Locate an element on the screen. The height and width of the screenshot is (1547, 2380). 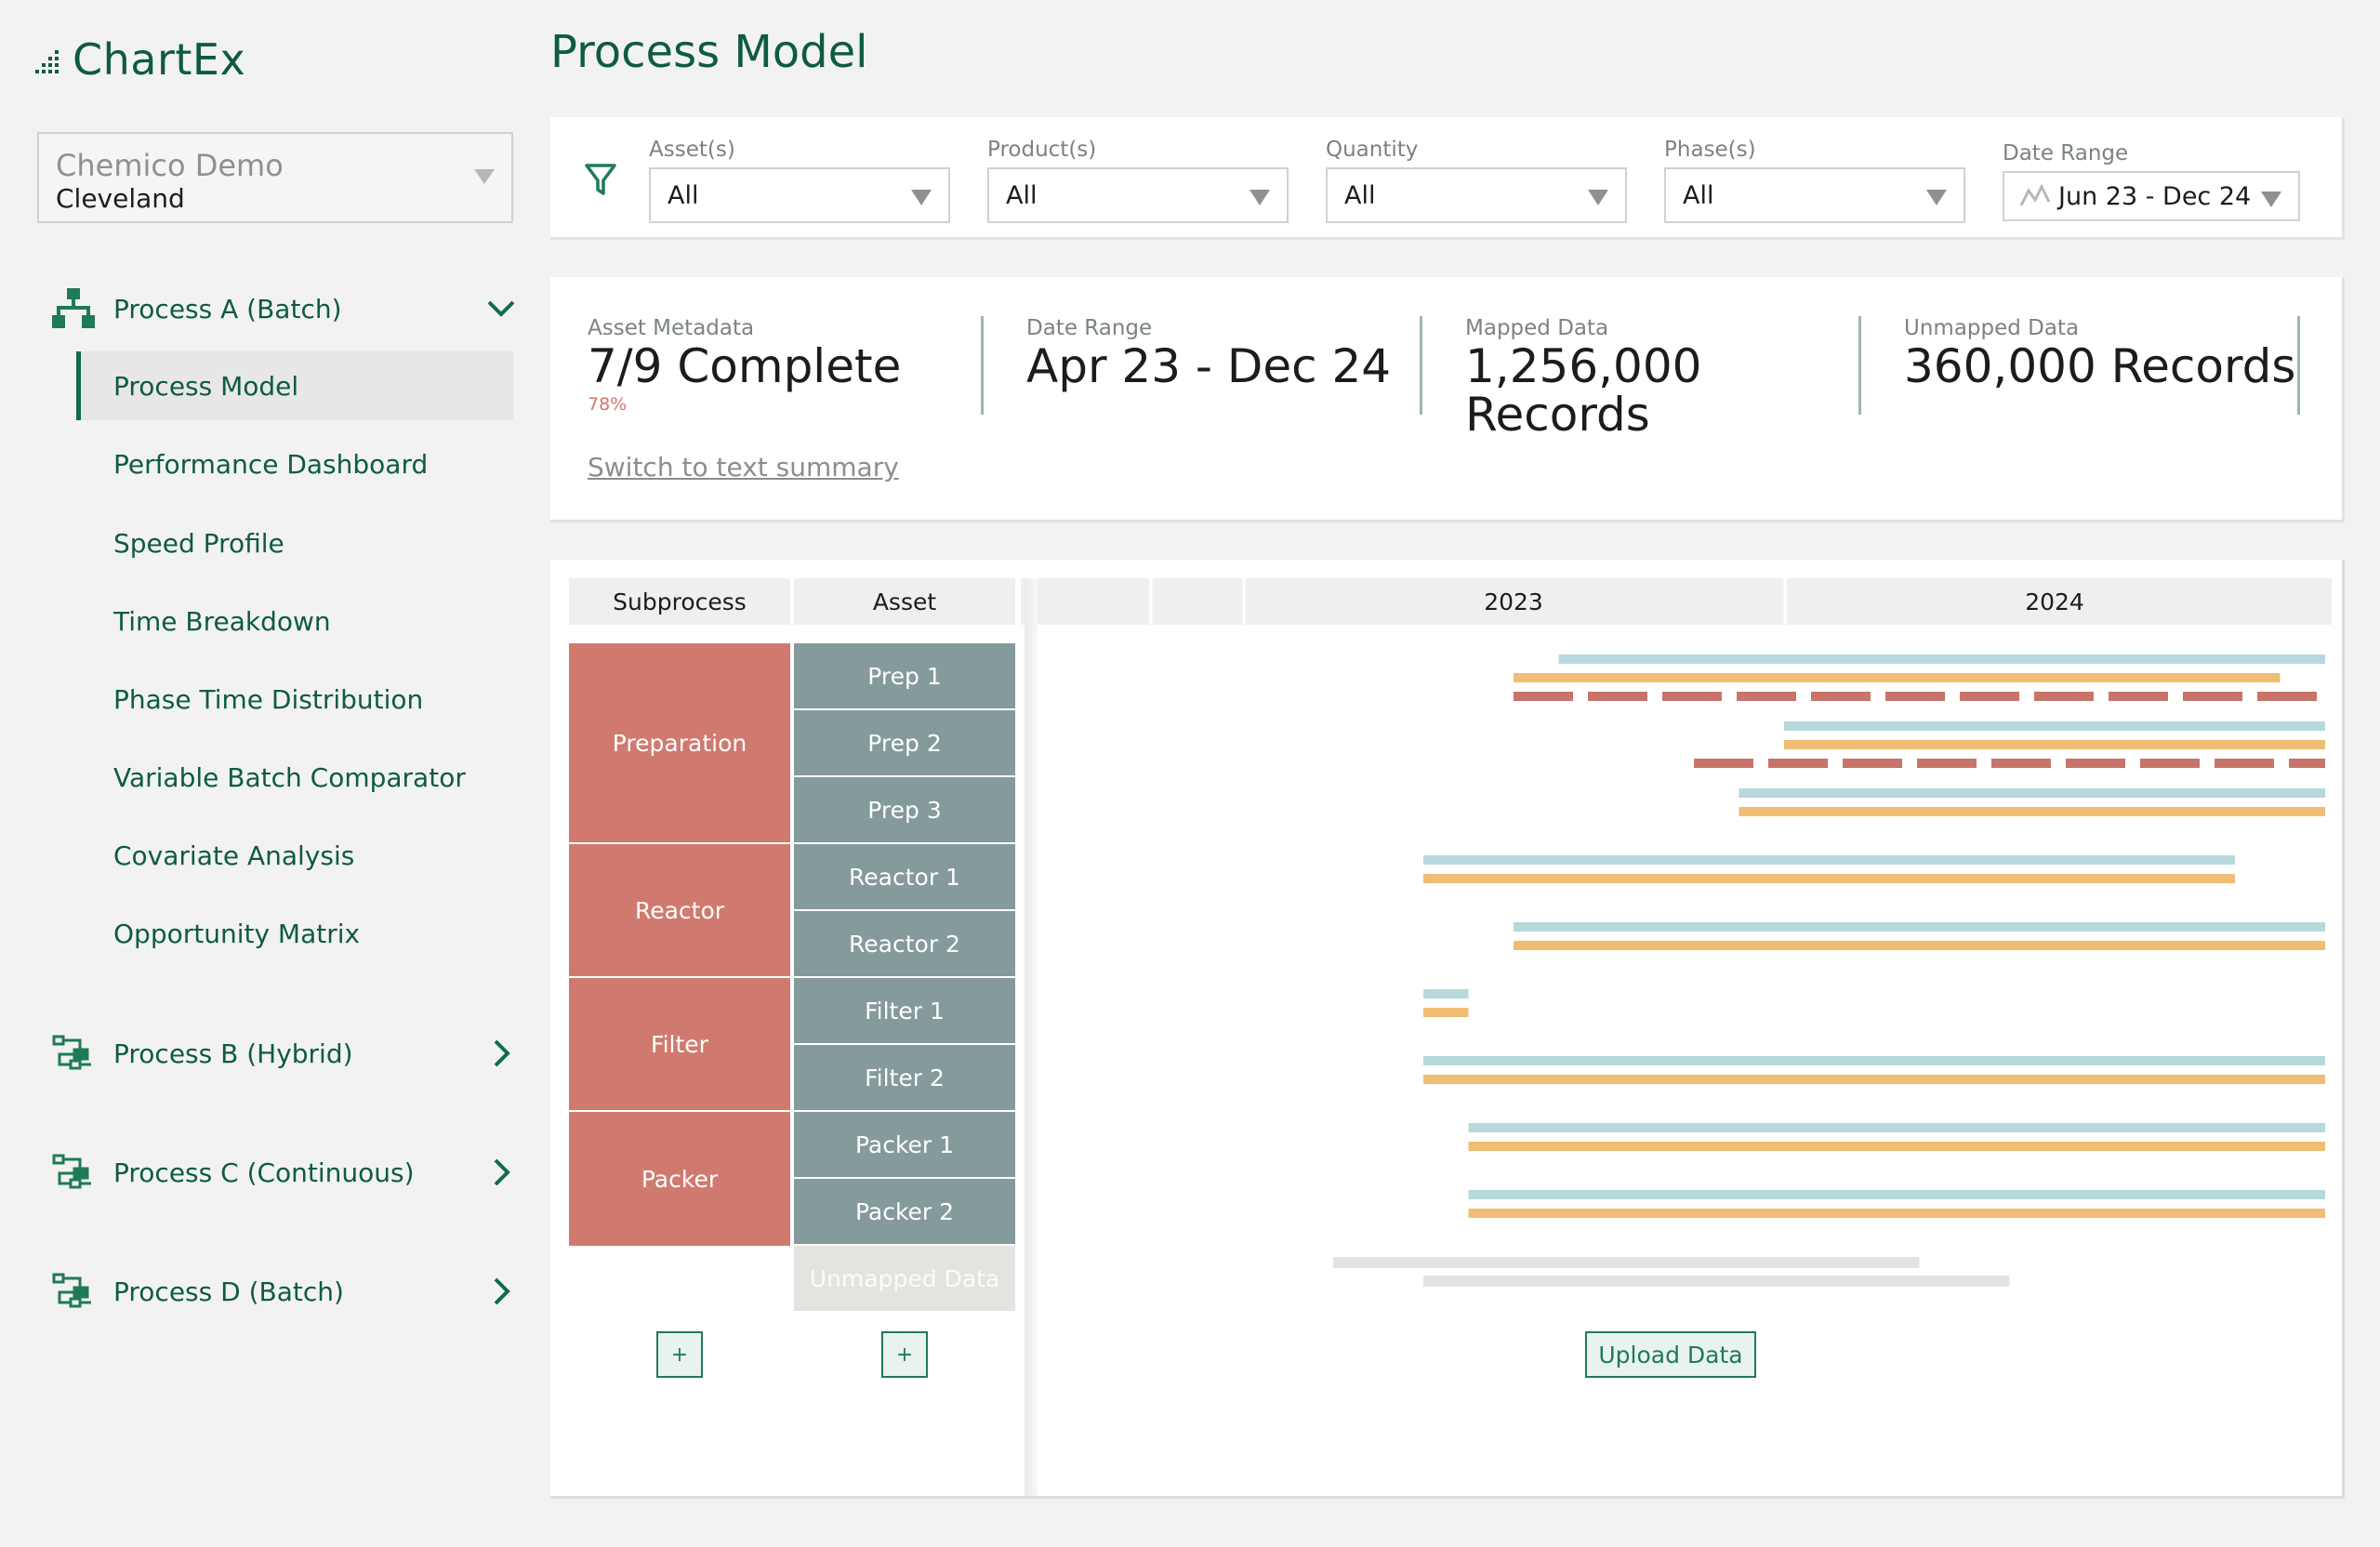
hierarchy-icon is located at coordinates (73, 308).